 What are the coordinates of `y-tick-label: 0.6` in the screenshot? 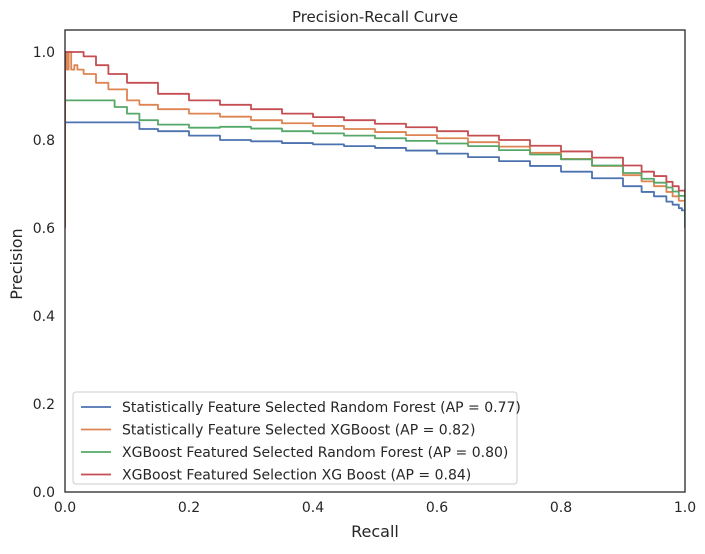 It's located at (44, 229).